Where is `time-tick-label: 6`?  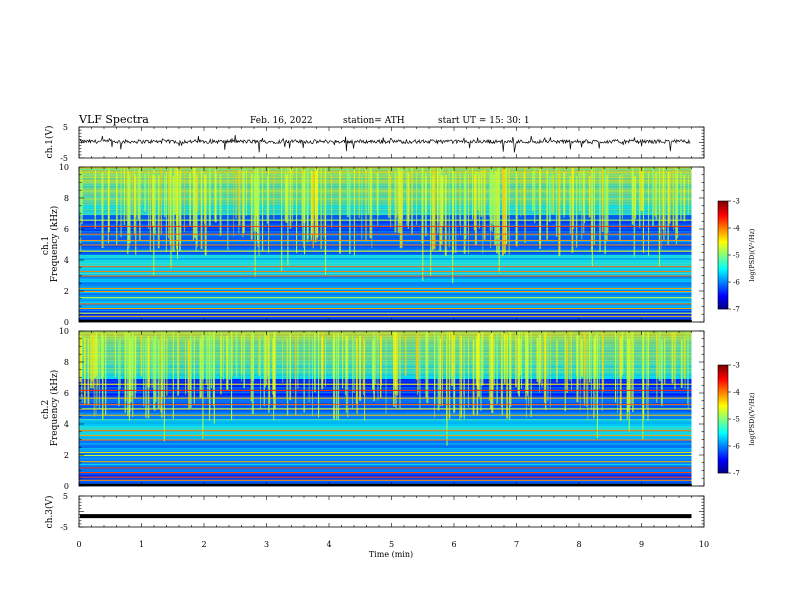 time-tick-label: 6 is located at coordinates (453, 544).